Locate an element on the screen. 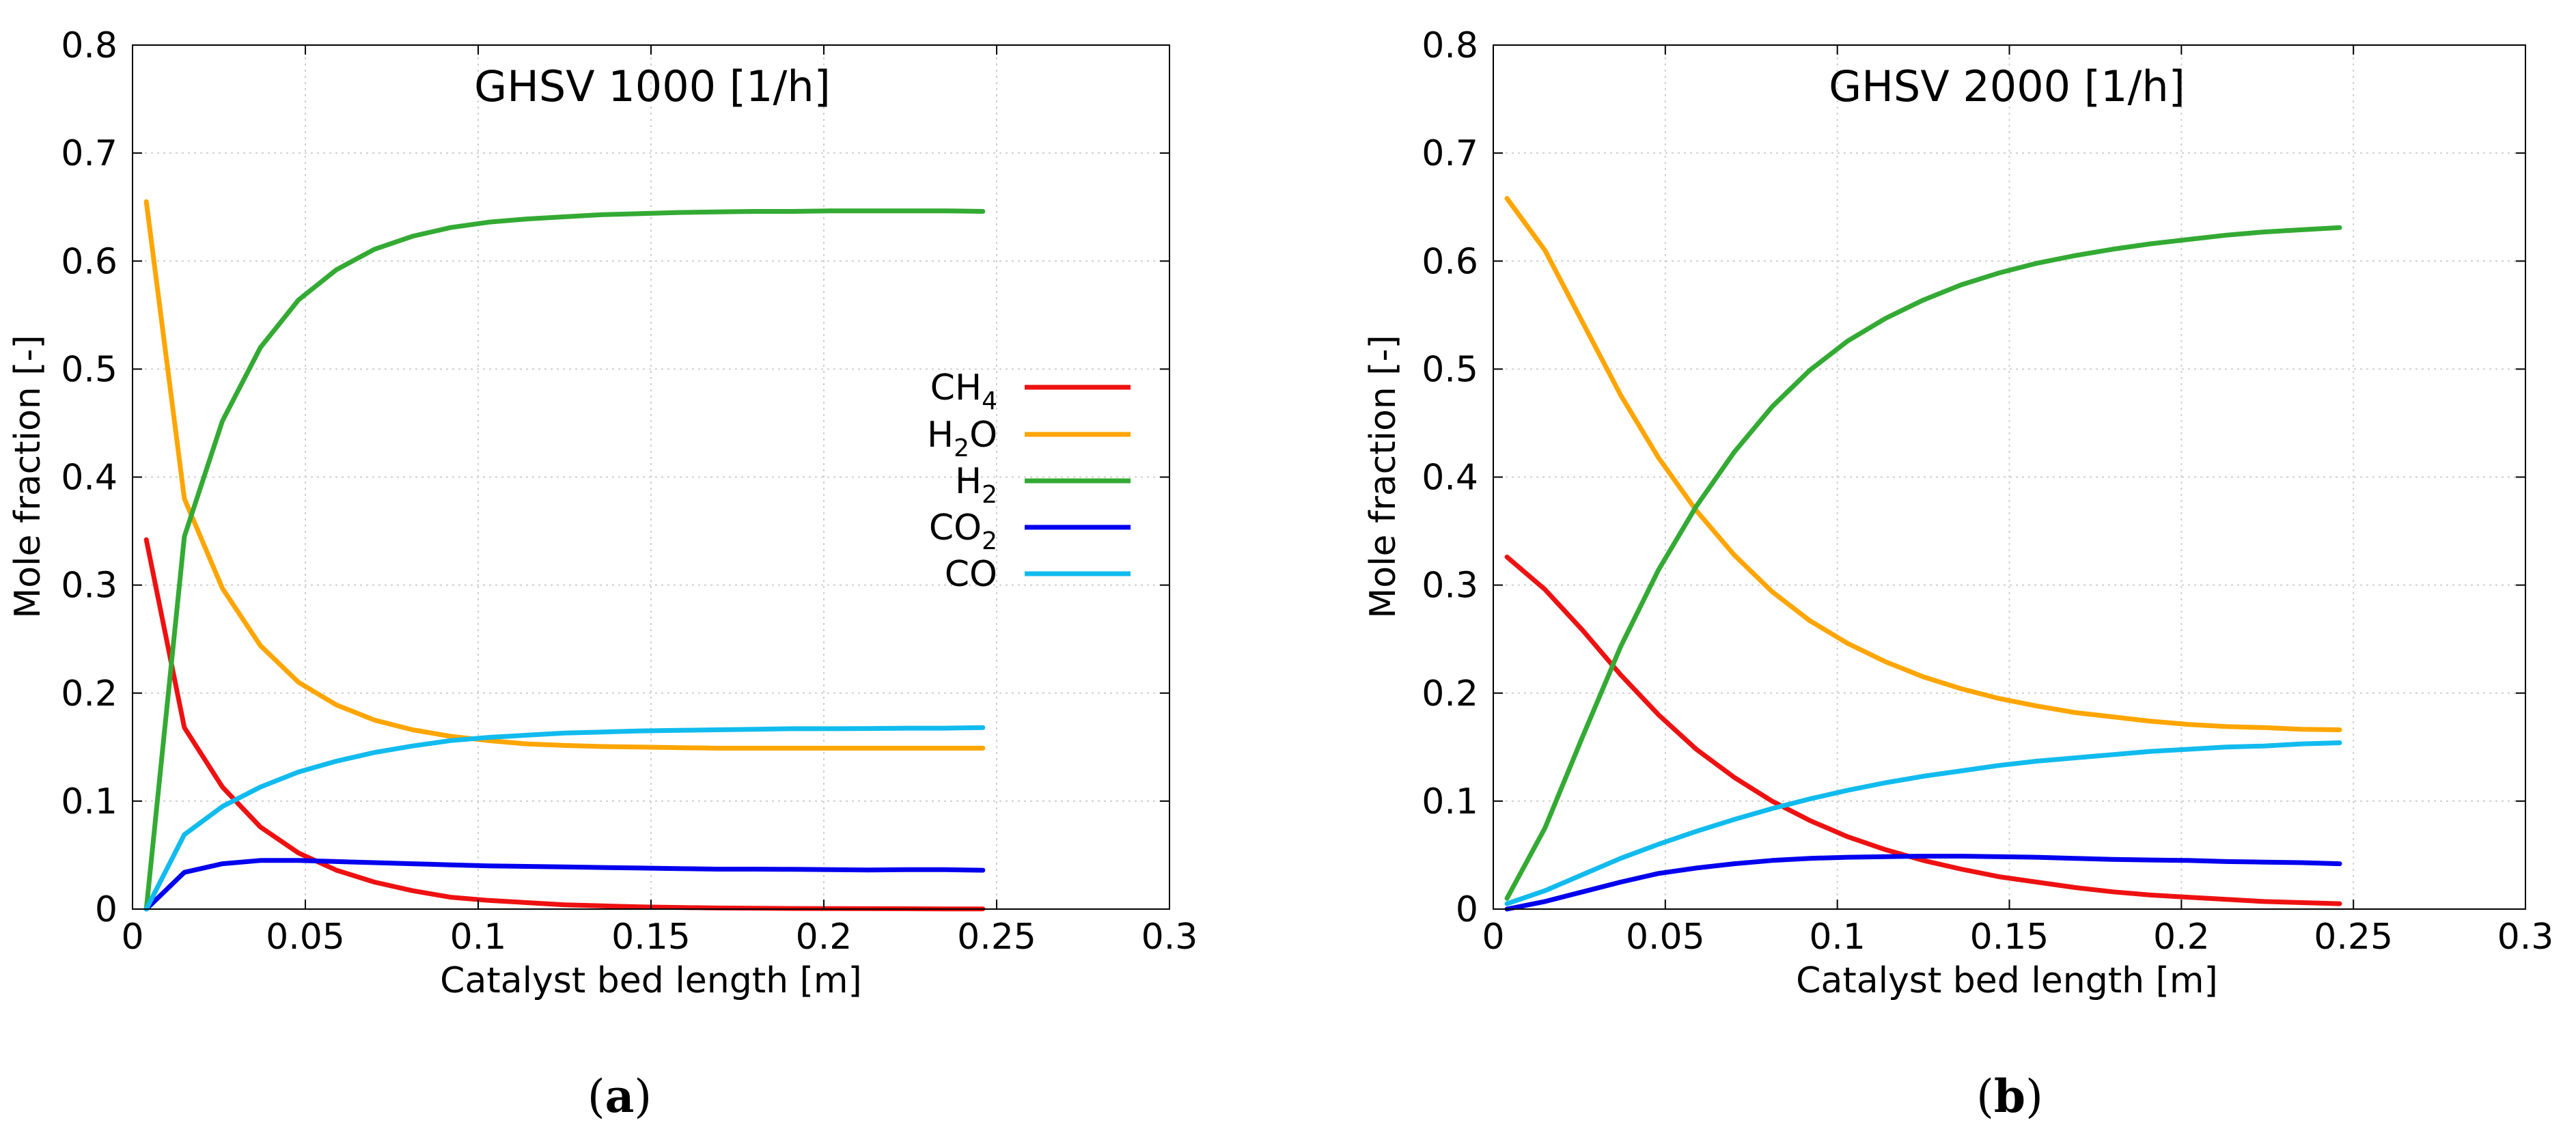 The width and height of the screenshot is (2576, 1142). y-tick-labels-a: 0 0.1 0.2 0.3 0.4 0.5 0.6 0.7 0.8 is located at coordinates (89, 477).